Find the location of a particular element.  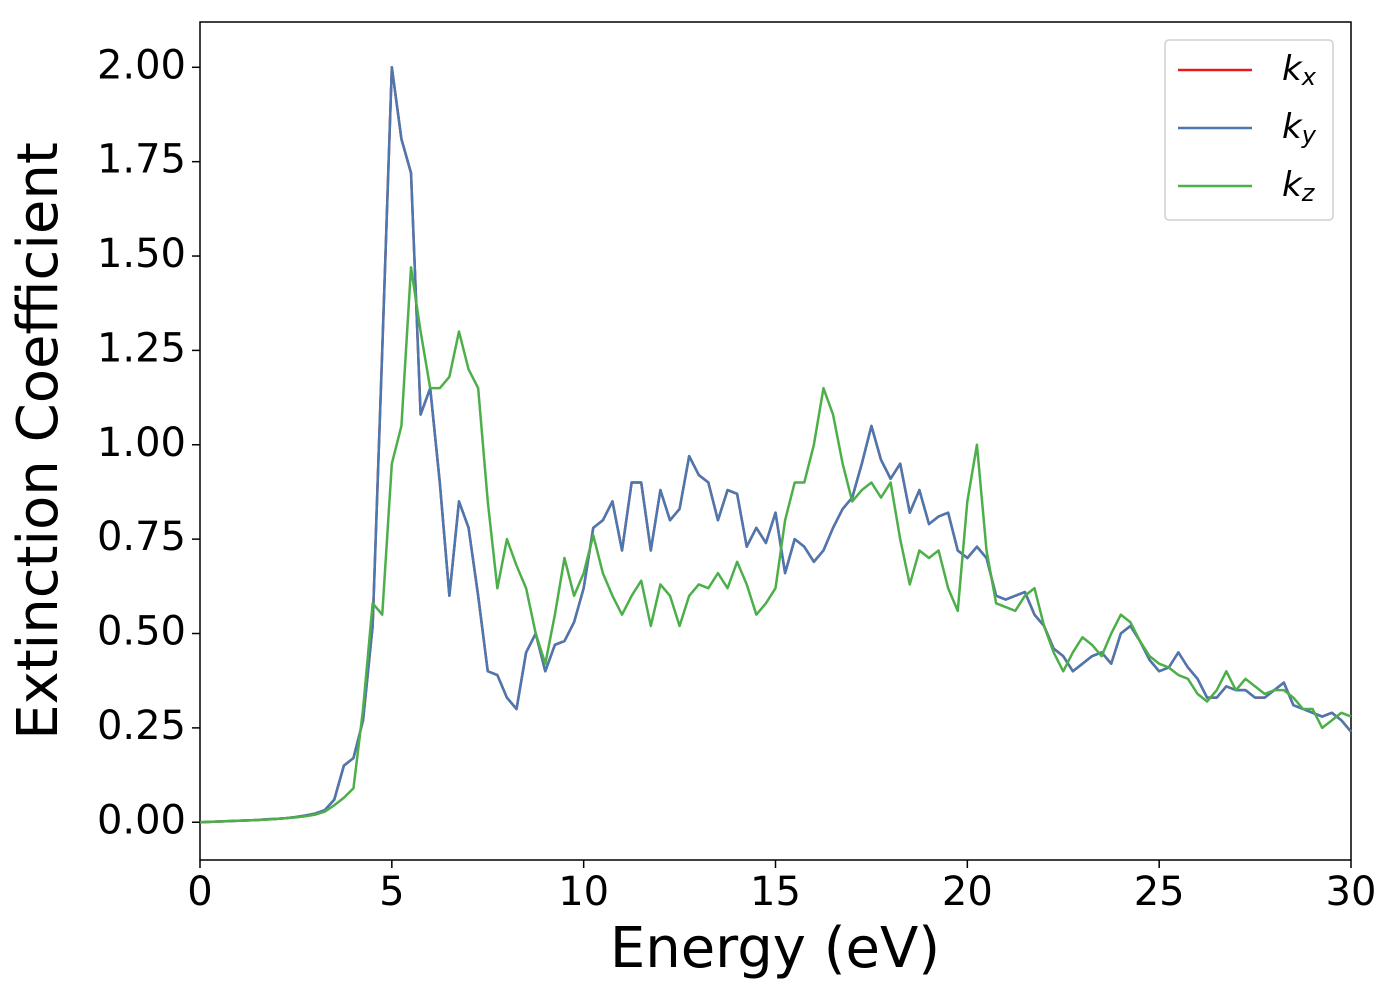

x-tick-label: 5 is located at coordinates (391, 892).